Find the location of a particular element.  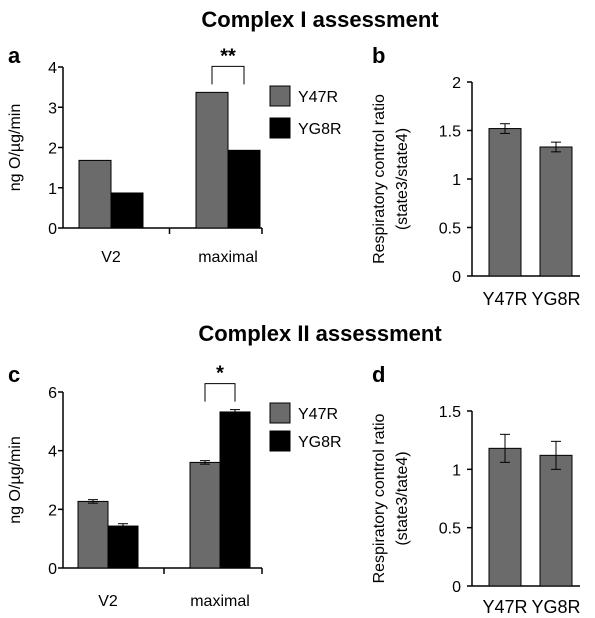

panel-label-b: b is located at coordinates (378, 55).